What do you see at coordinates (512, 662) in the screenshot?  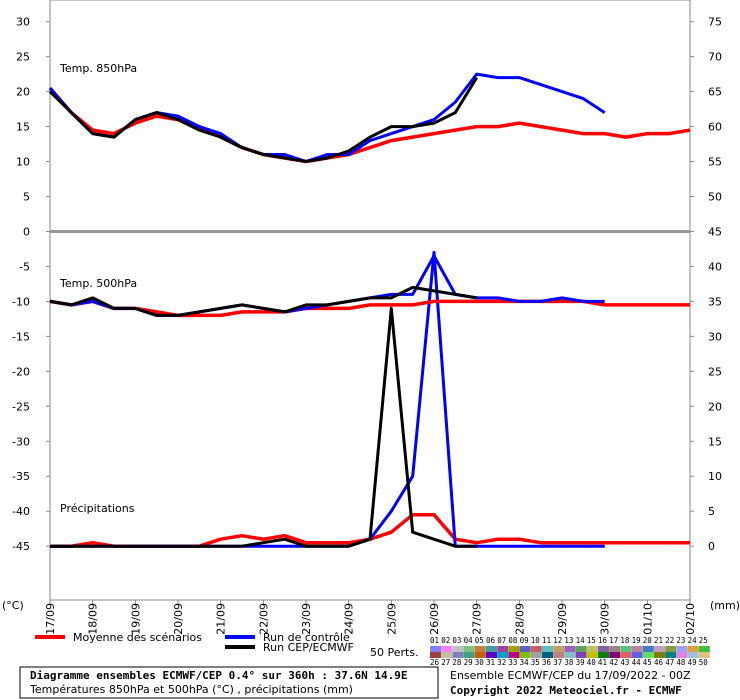 I see `pert-label: 33` at bounding box center [512, 662].